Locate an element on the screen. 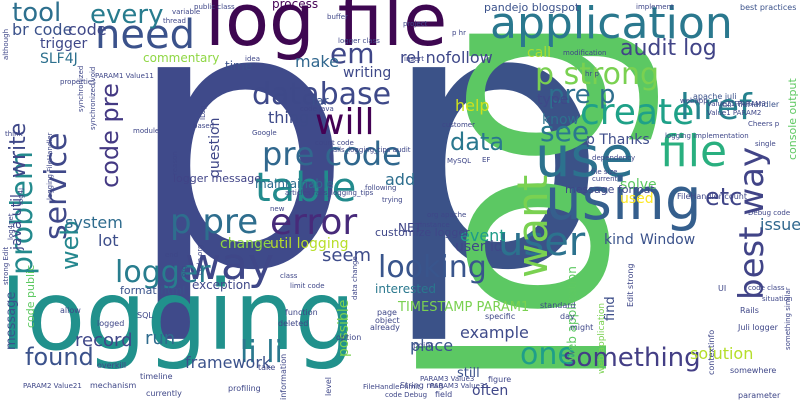 The height and width of the screenshot is (400, 800). cloud-word: change is located at coordinates (246, 244).